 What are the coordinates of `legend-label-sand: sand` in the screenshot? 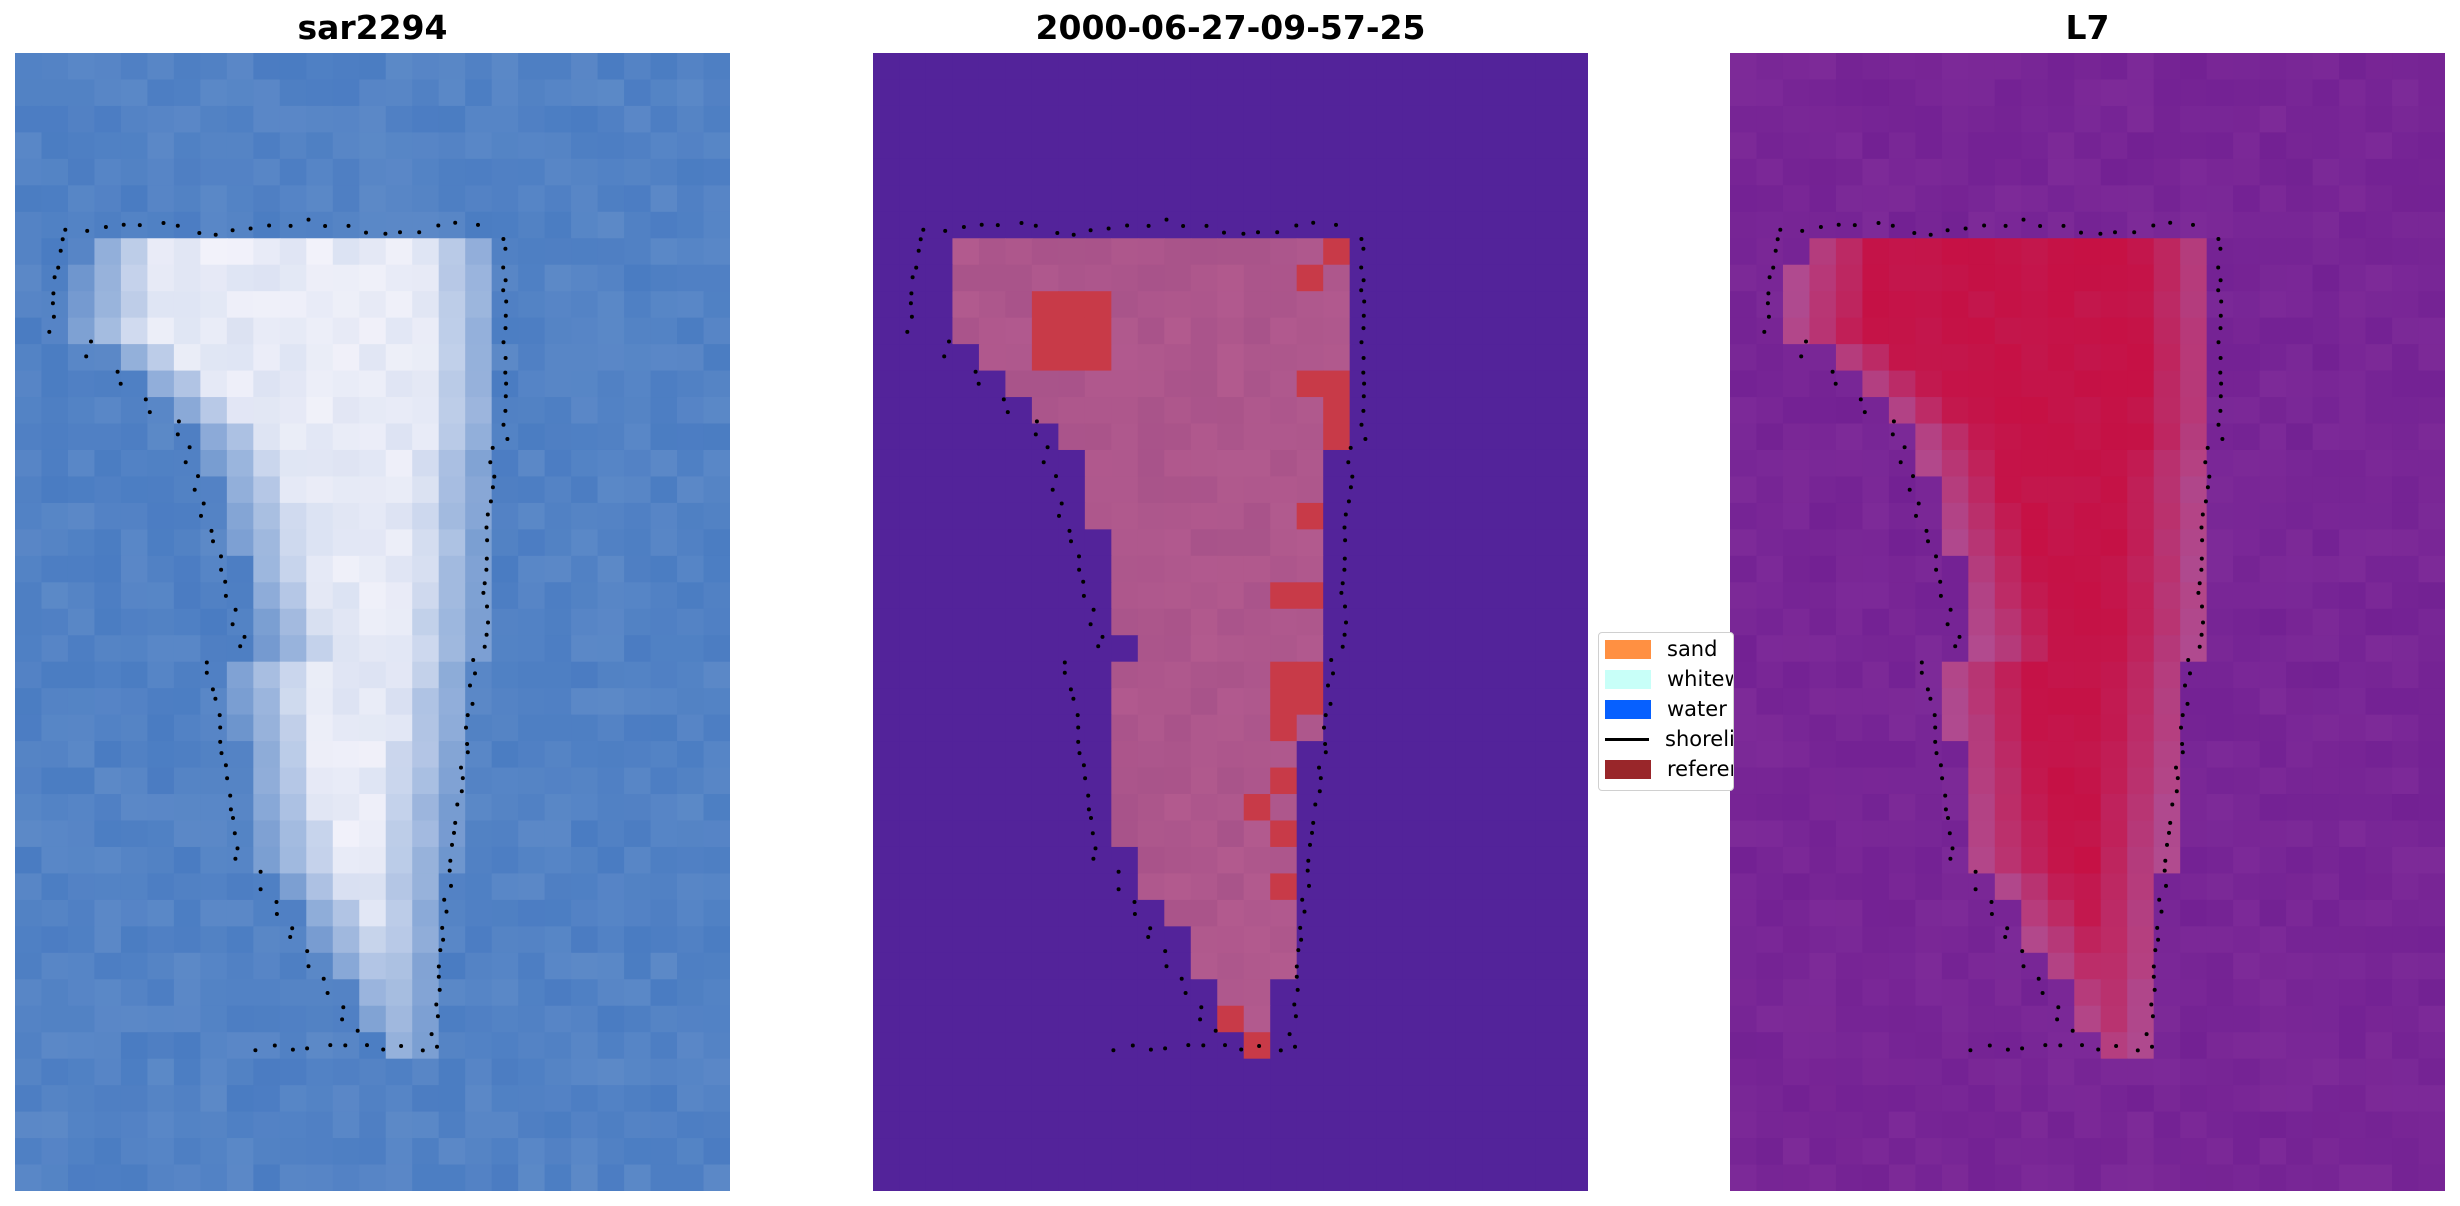 It's located at (1692, 649).